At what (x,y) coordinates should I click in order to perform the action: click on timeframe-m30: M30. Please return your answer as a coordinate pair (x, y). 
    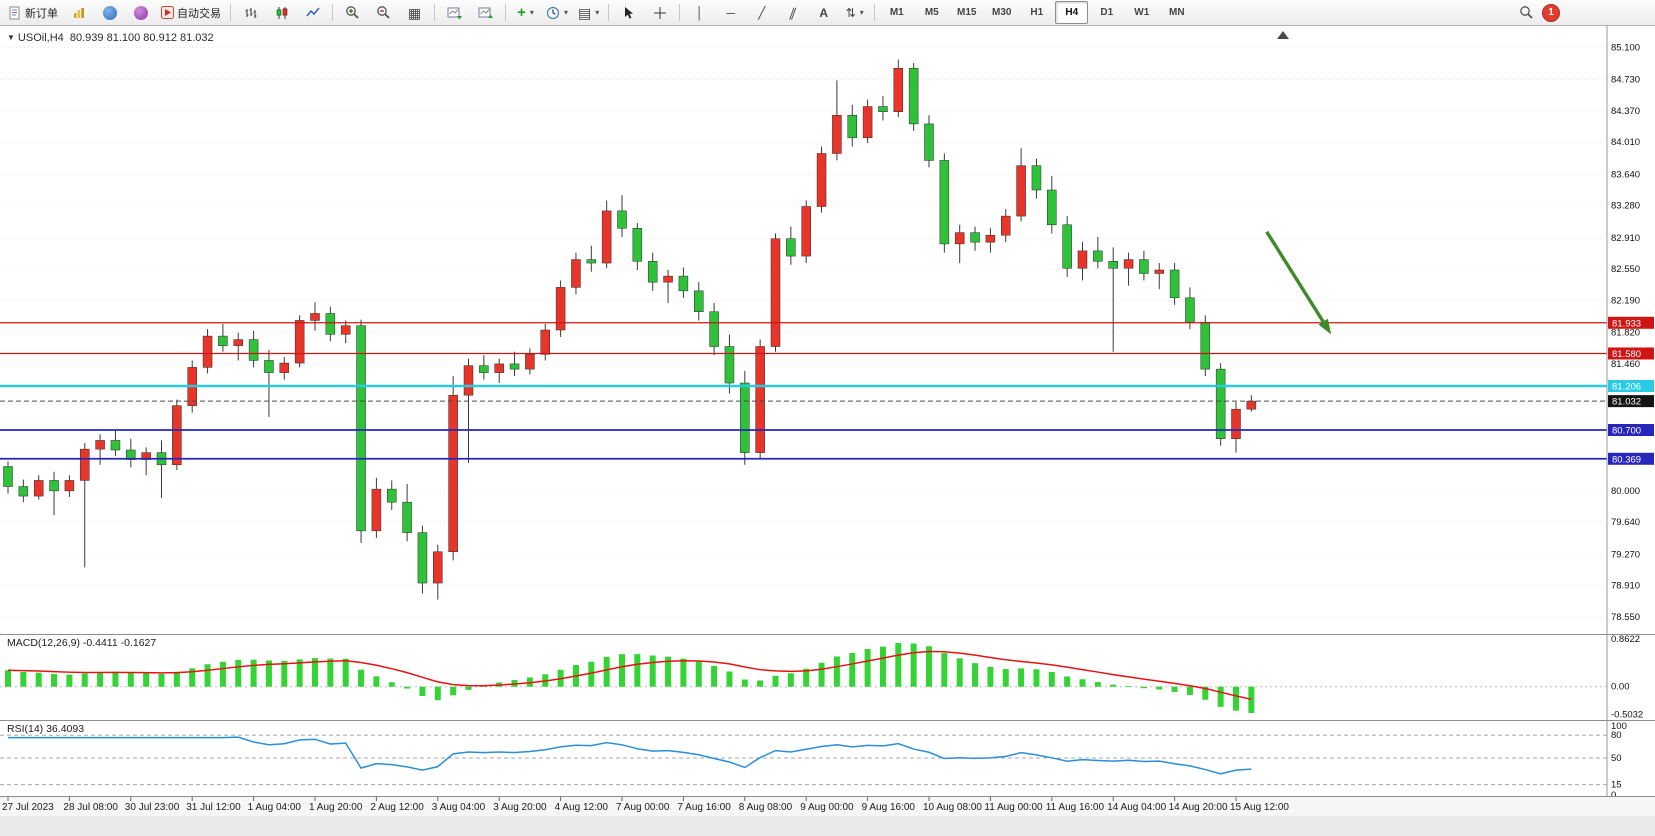
    Looking at the image, I should click on (1002, 12).